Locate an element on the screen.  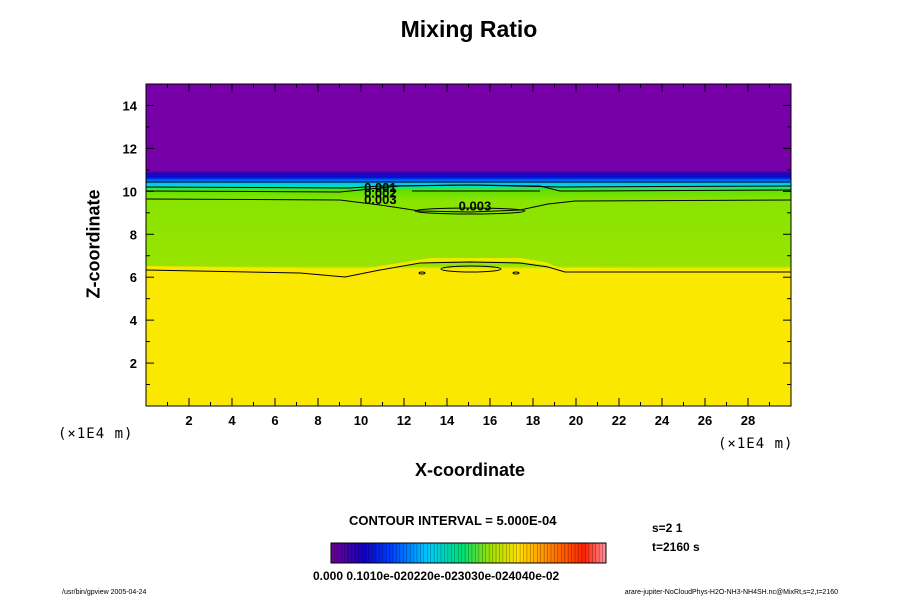
x-tick-label: 18 is located at coordinates (533, 420).